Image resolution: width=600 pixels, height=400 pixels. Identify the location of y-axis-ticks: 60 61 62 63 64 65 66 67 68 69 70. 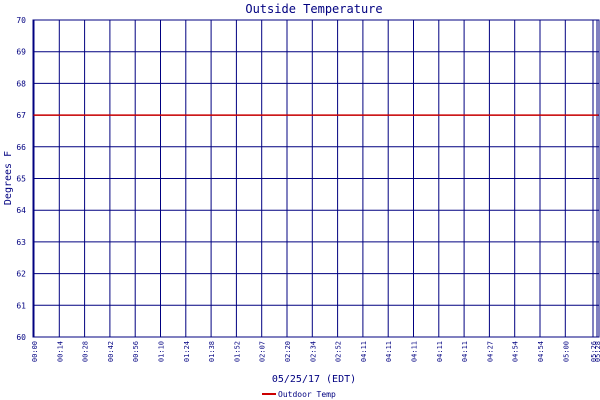
(21, 179).